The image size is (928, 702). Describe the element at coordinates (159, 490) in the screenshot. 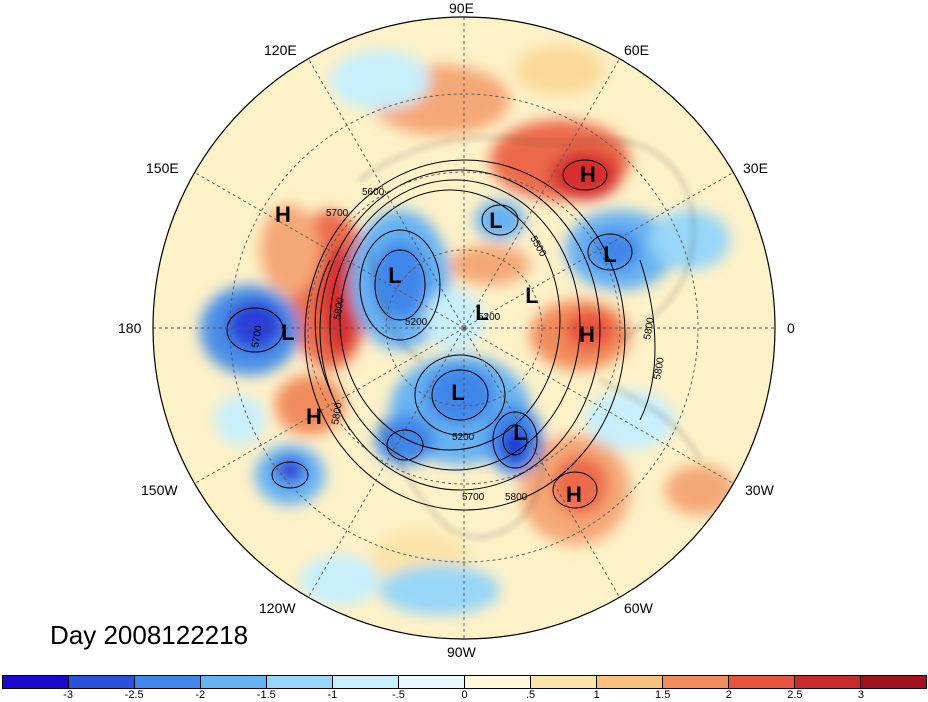

I see `lon-label-150w: 150W` at that location.